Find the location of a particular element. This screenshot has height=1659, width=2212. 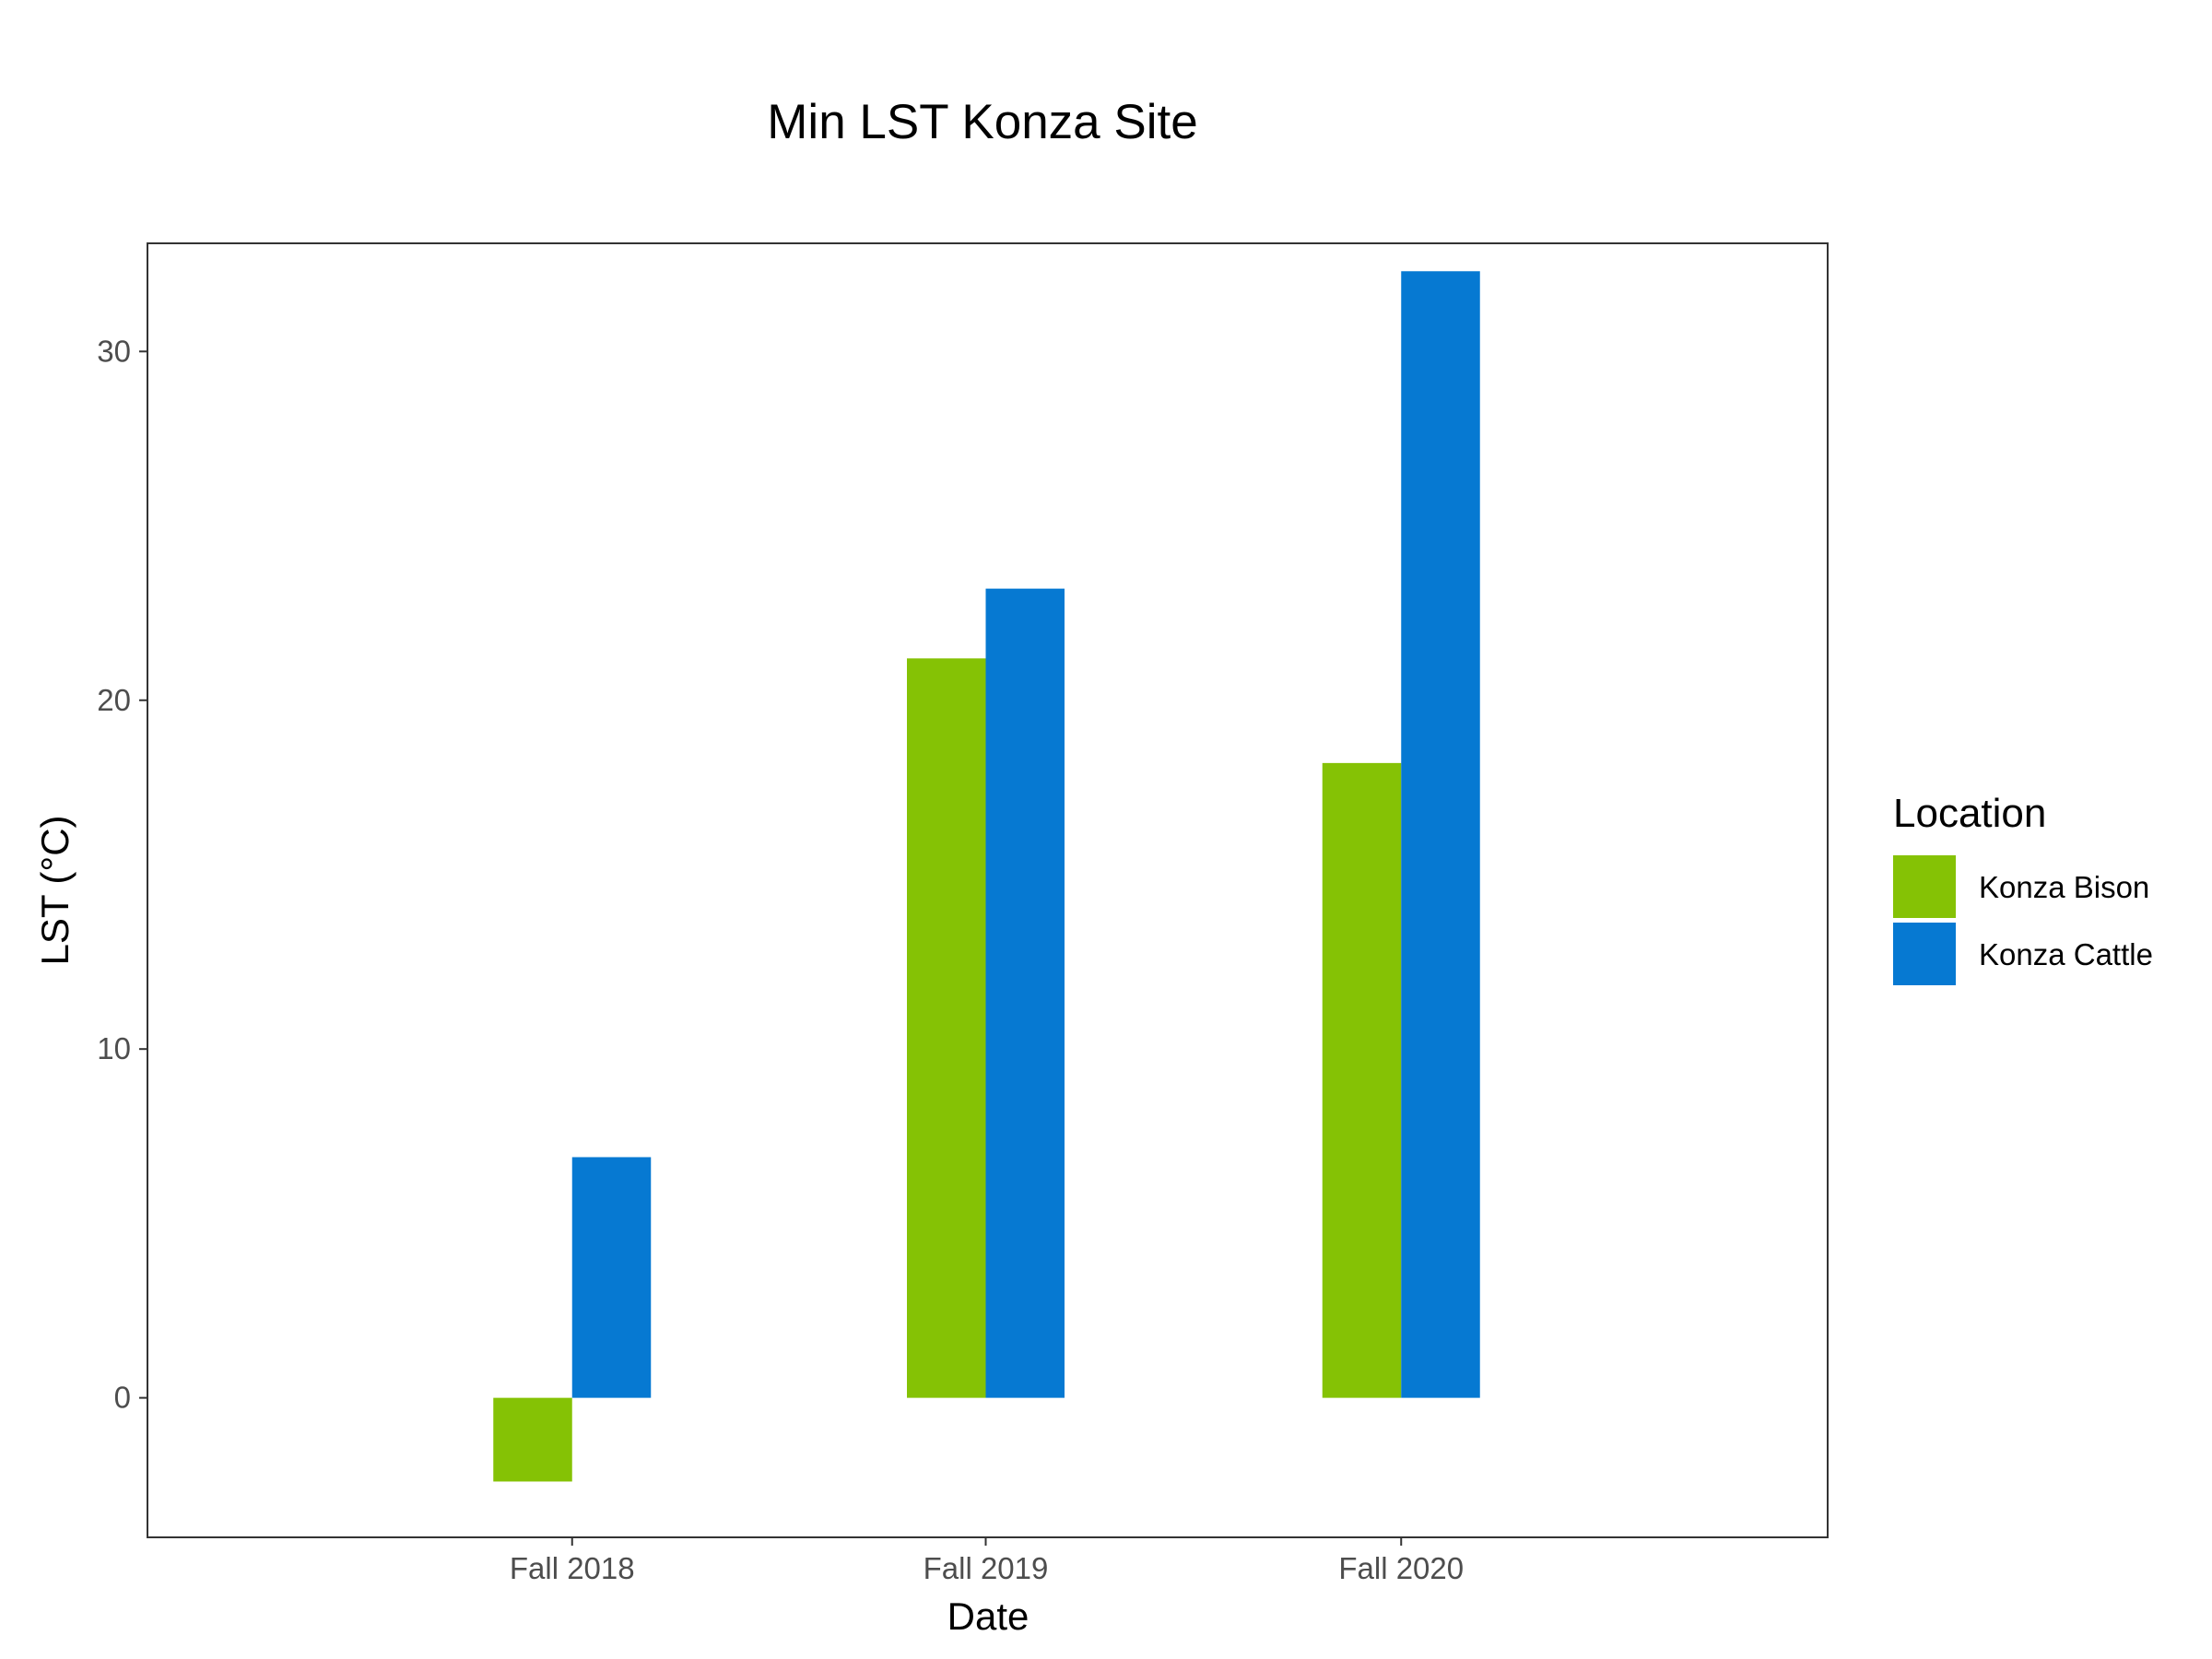

x-axis: Fall 2018 Fall 2019 Fall 2020 is located at coordinates (987, 1561).